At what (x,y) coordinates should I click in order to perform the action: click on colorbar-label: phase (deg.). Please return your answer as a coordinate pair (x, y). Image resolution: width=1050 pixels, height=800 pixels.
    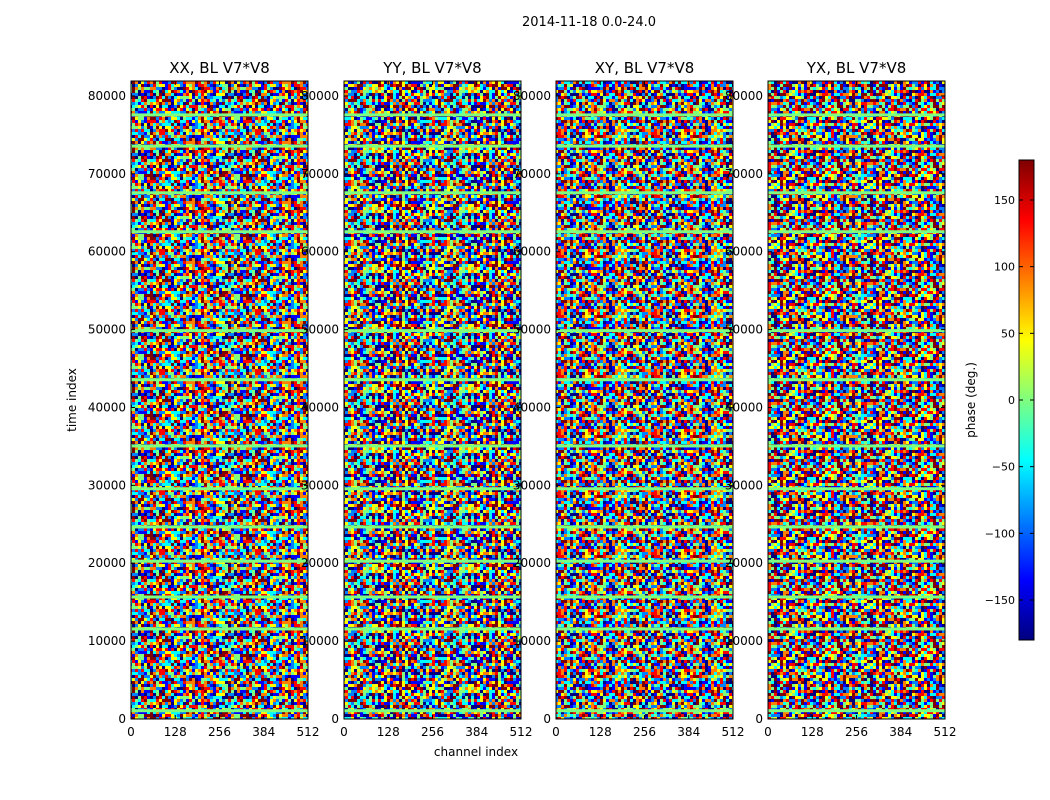
    Looking at the image, I should click on (971, 400).